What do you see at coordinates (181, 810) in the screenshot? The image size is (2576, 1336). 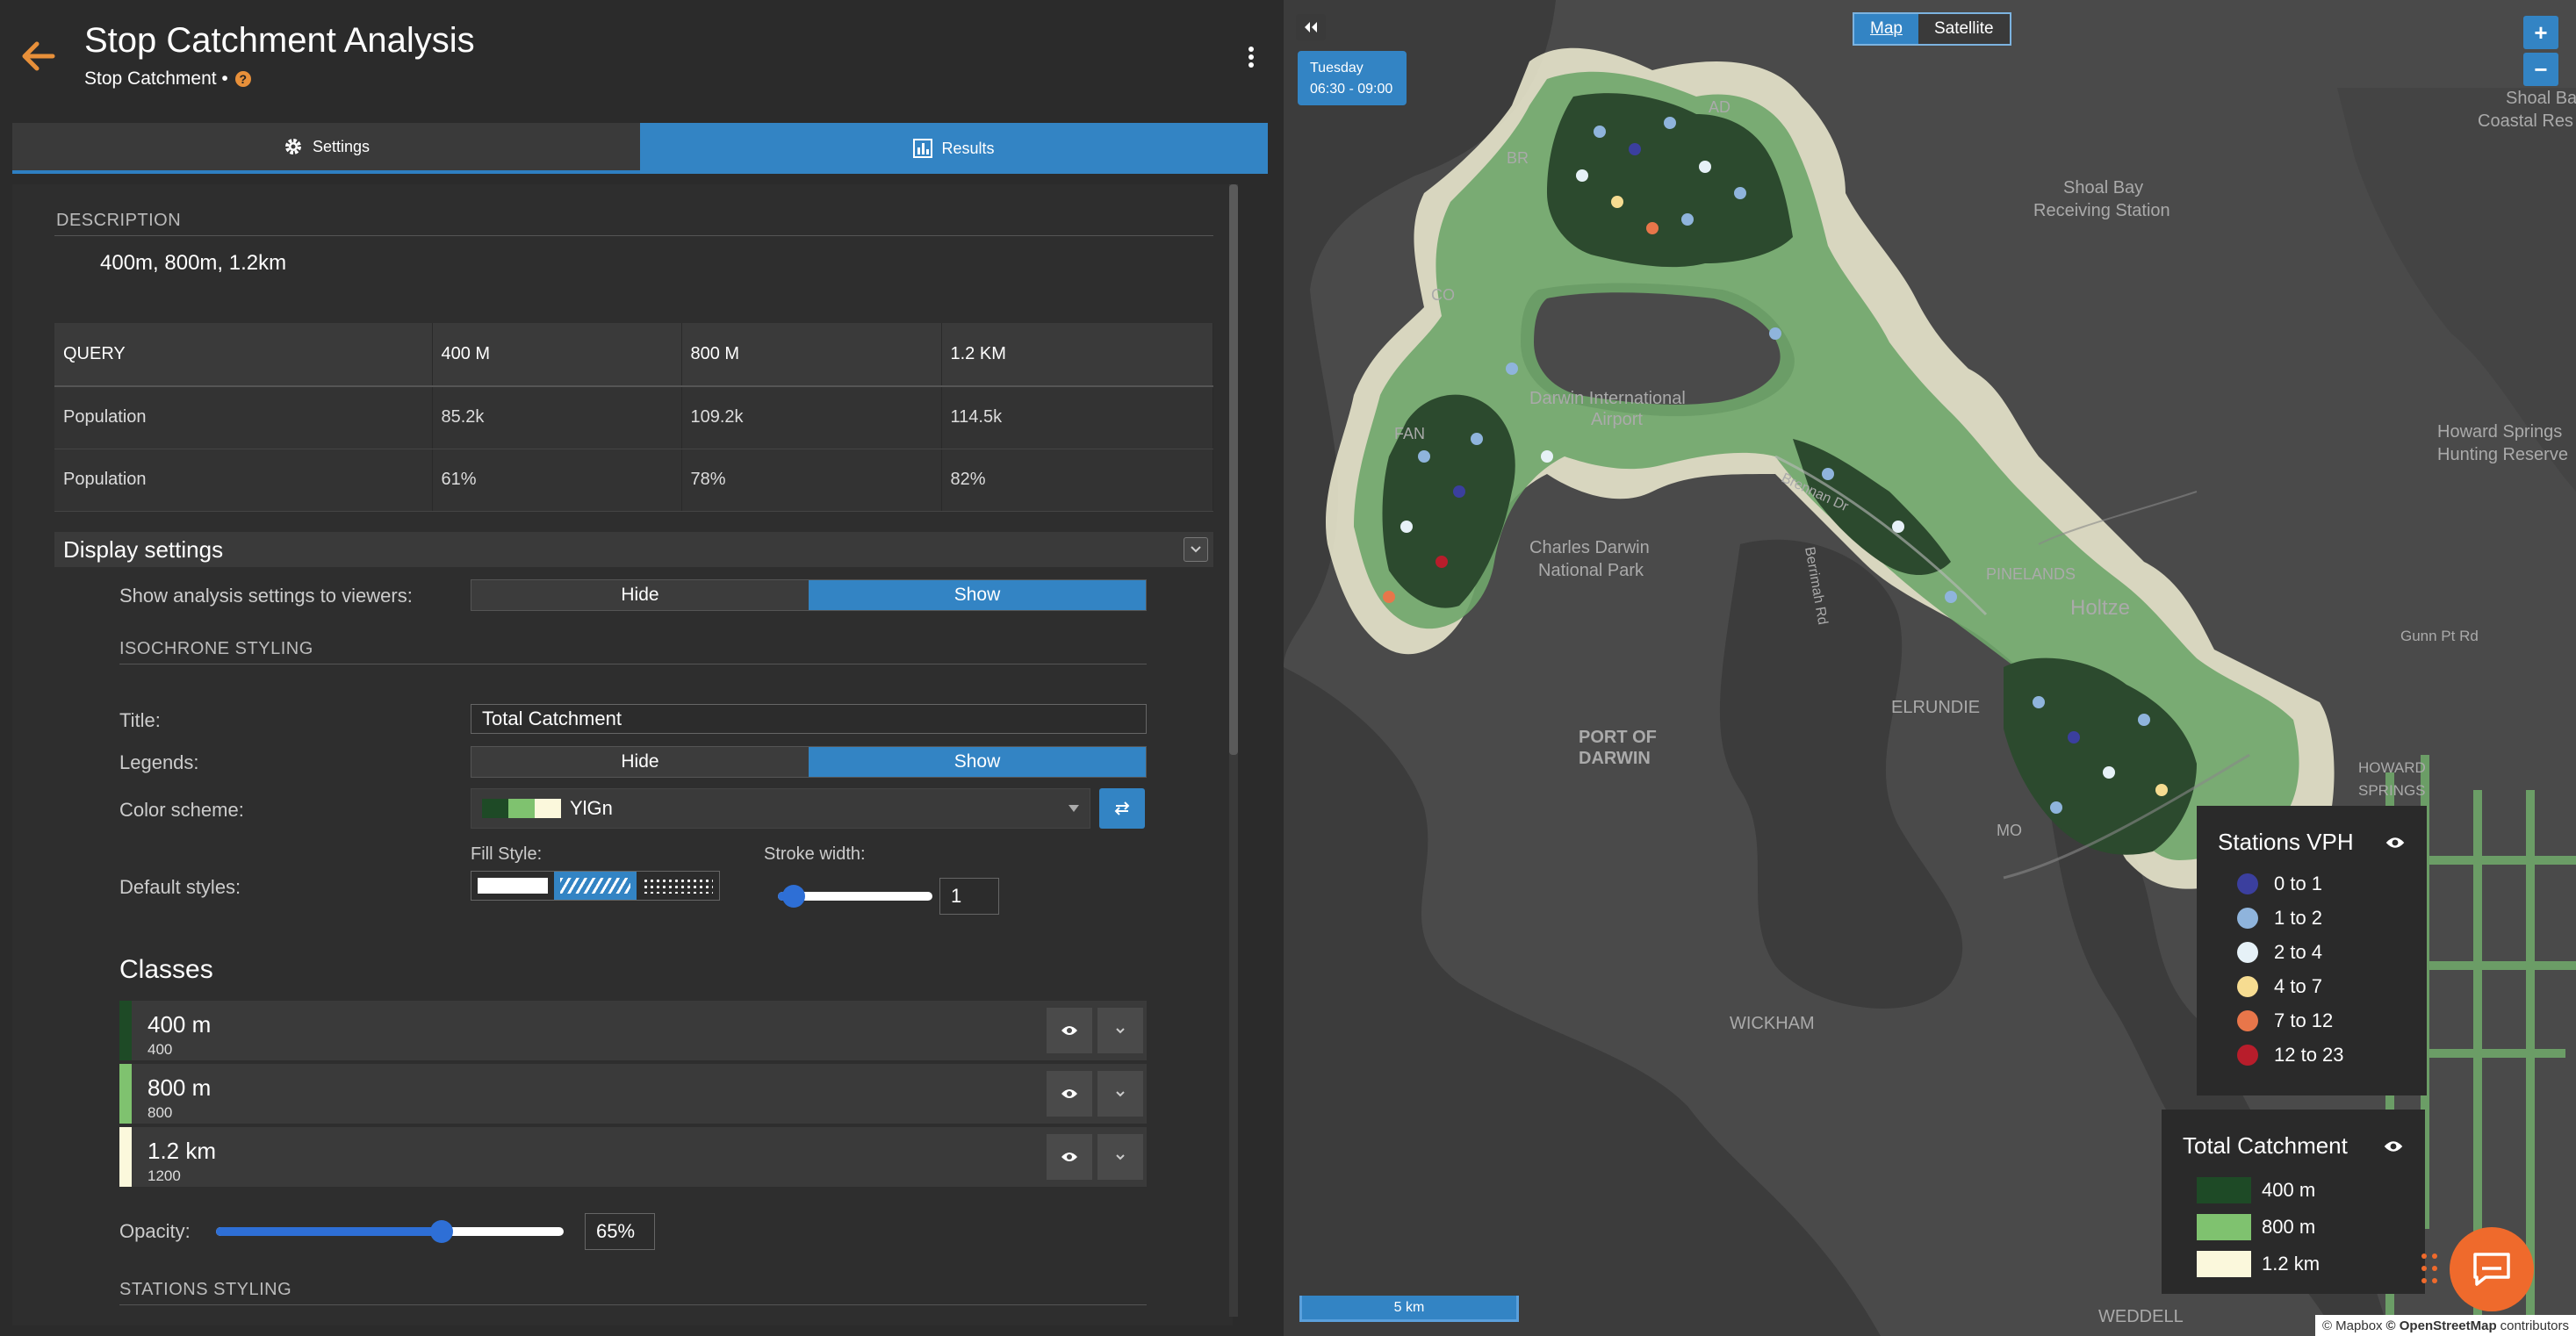 I see `color-scheme-label: Color scheme:` at bounding box center [181, 810].